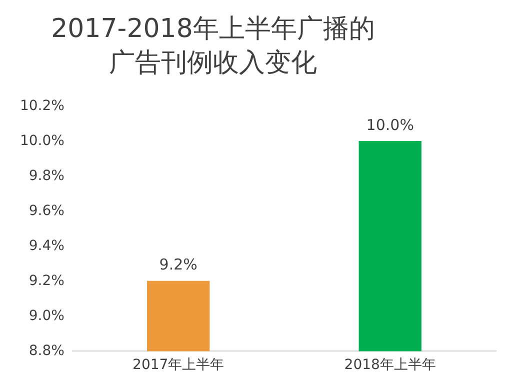 The image size is (524, 390). Describe the element at coordinates (390, 365) in the screenshot. I see `x-tick-label: 2018年上半年` at that location.